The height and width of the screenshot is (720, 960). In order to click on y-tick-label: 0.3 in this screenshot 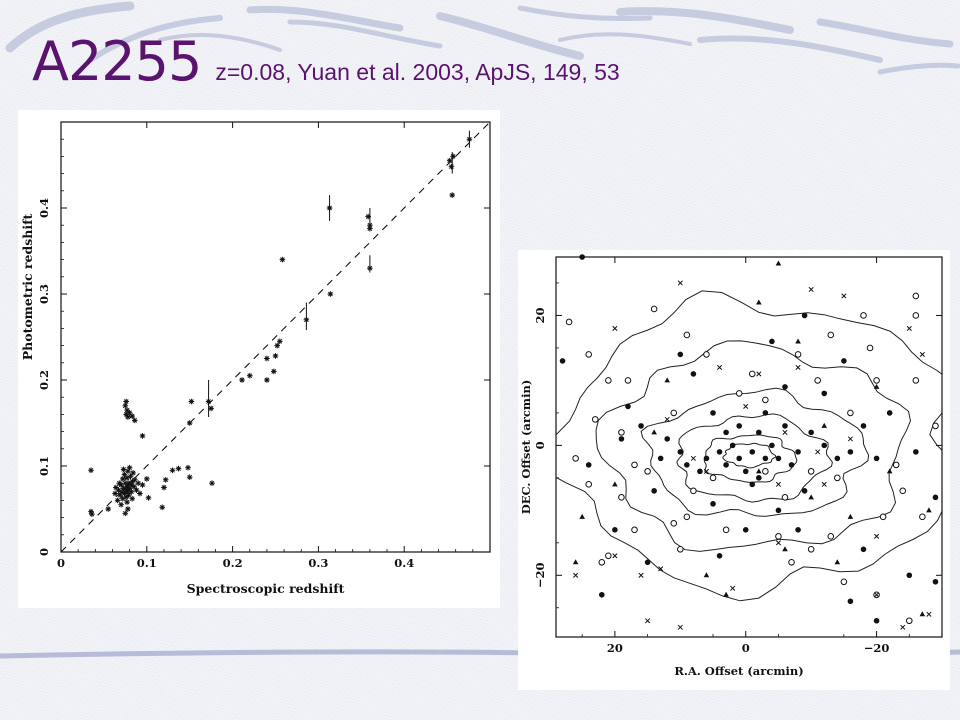, I will do `click(44, 294)`.